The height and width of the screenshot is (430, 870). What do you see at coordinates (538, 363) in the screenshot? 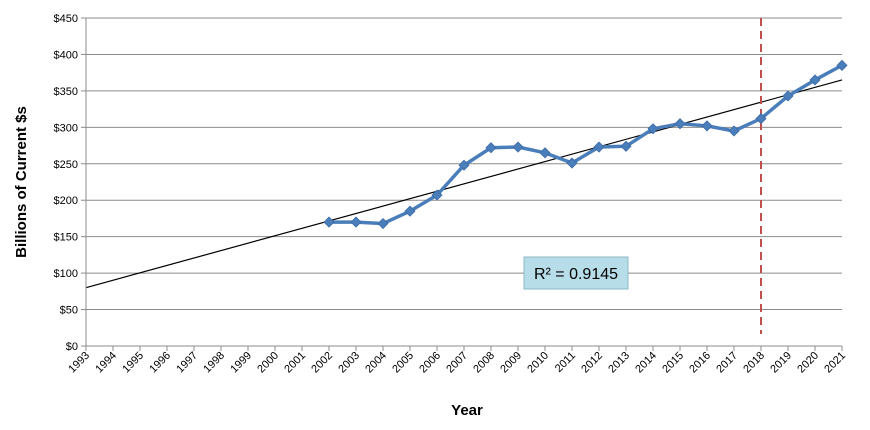
I see `x-tick-label: 2010` at bounding box center [538, 363].